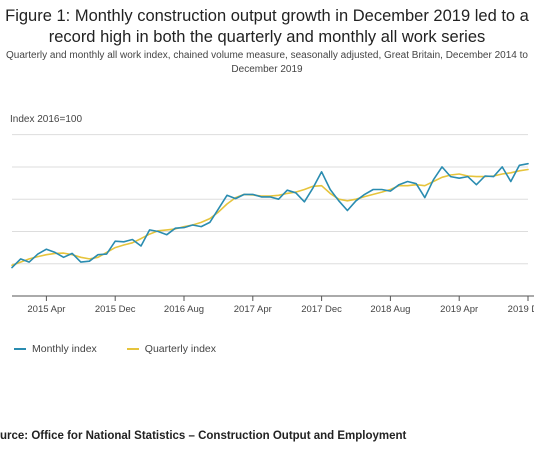 The width and height of the screenshot is (534, 462). I want to click on legend-swatch-quarterly, so click(132, 349).